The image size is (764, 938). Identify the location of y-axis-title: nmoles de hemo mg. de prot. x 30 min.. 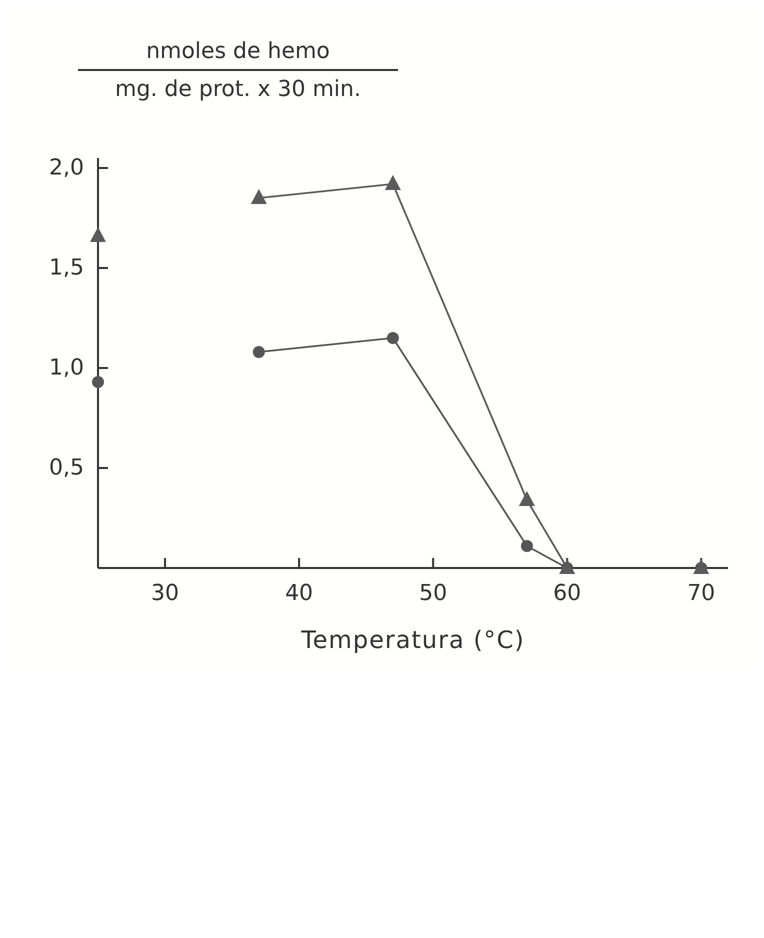
(238, 70).